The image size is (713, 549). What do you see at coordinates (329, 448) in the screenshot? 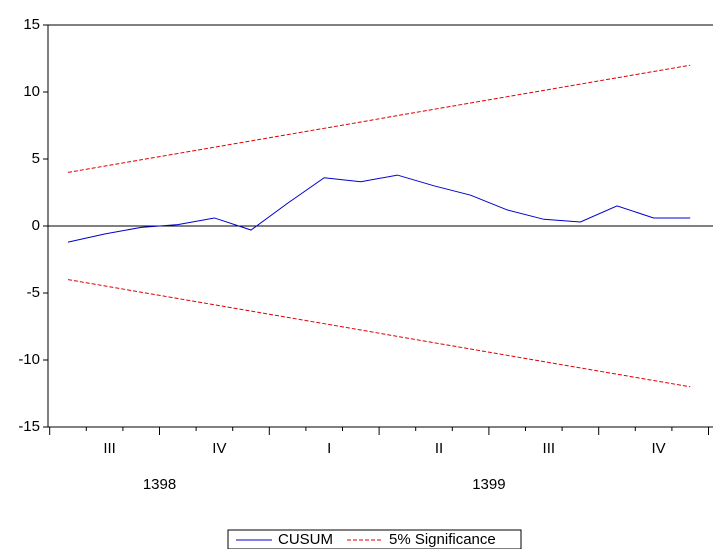
I see `quarter-label: I` at bounding box center [329, 448].